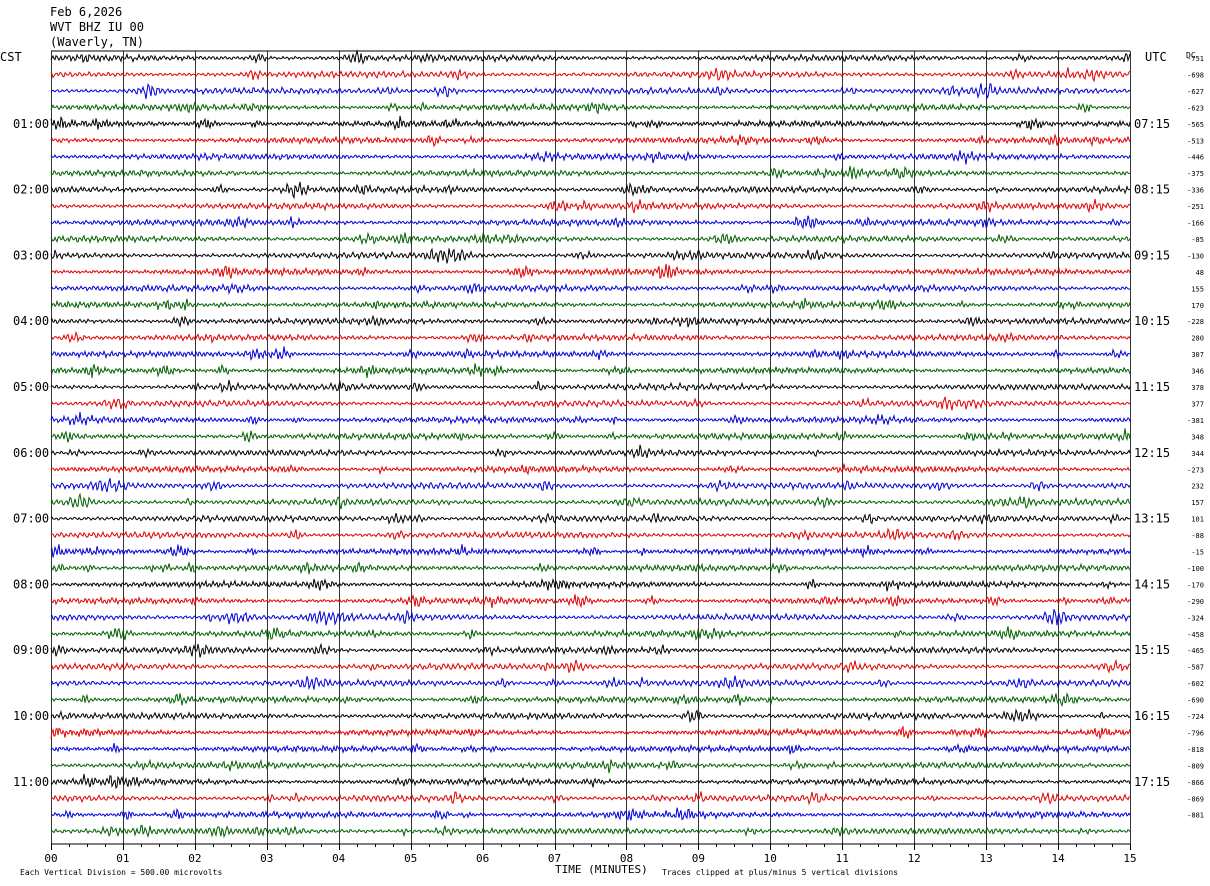 This screenshot has width=1210, height=886. What do you see at coordinates (1195, 158) in the screenshot?
I see `dc-offset-label: -446` at bounding box center [1195, 158].